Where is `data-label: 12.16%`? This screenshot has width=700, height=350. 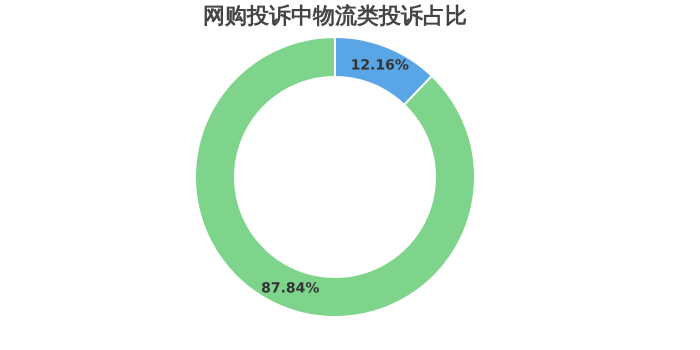
data-label: 12.16% is located at coordinates (379, 66).